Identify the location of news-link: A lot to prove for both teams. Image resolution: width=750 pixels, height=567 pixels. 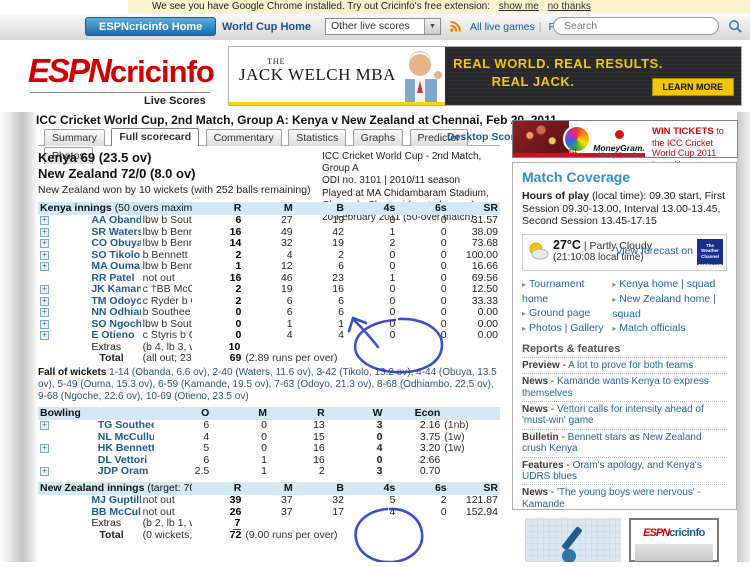
(631, 365).